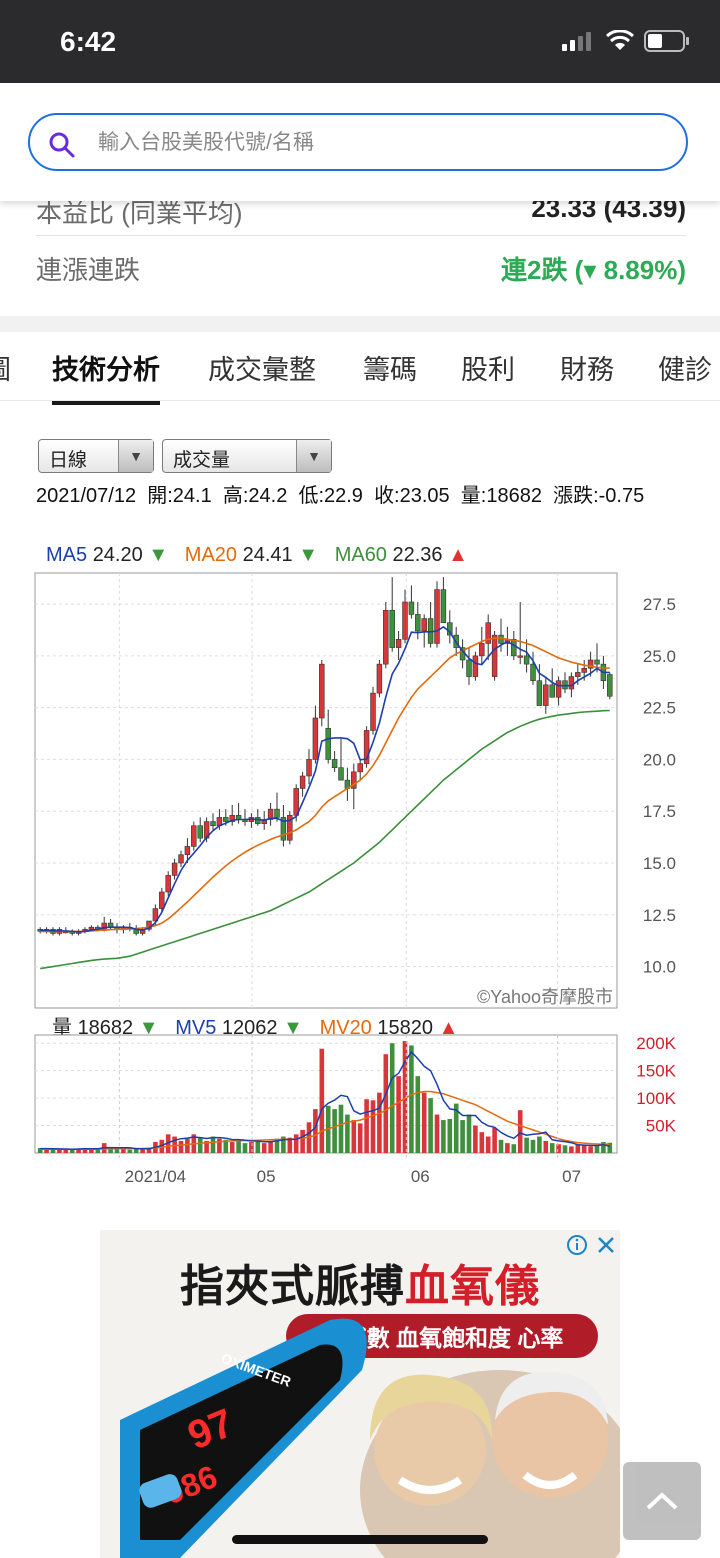 The height and width of the screenshot is (1558, 720). What do you see at coordinates (420, 1175) in the screenshot?
I see `x-tick-label: 06` at bounding box center [420, 1175].